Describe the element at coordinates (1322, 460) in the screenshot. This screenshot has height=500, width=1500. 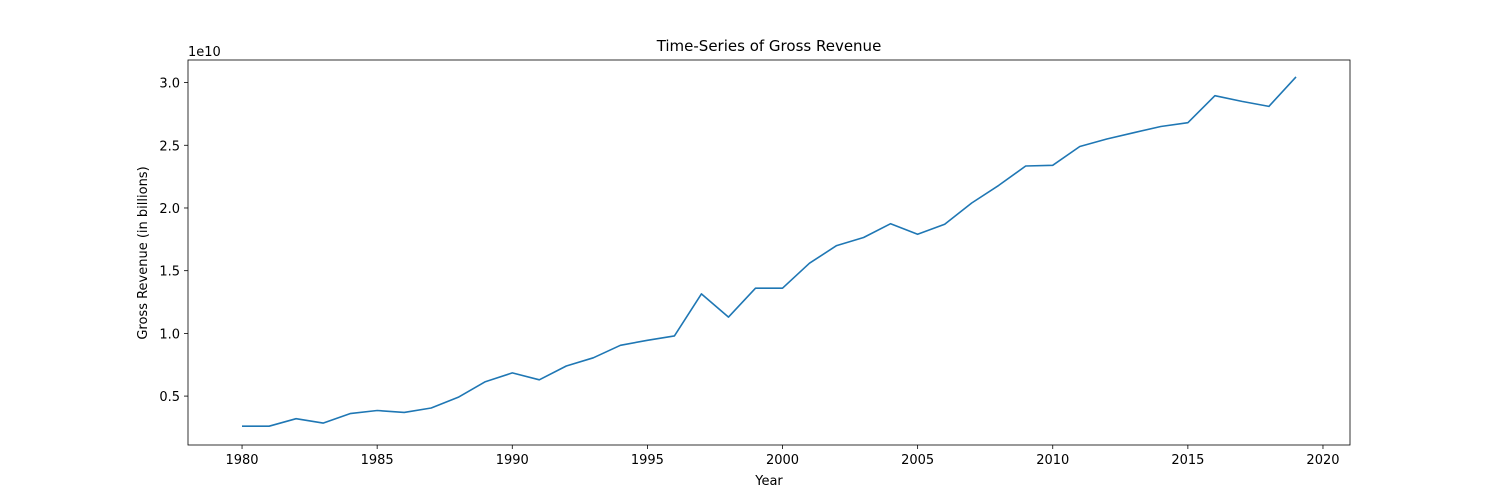
I see `x-tick-label-2020: 2020` at that location.